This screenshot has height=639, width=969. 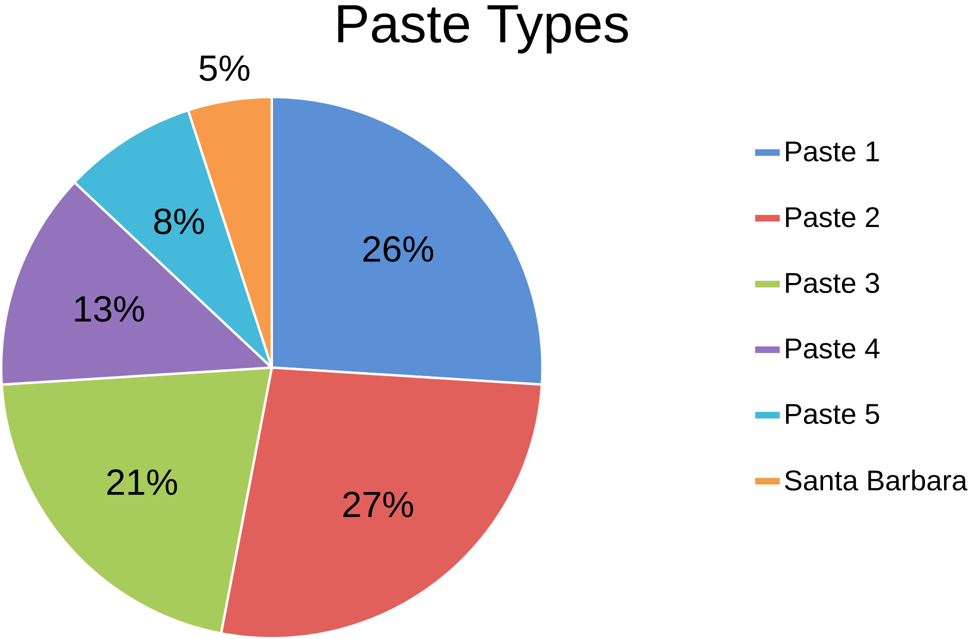 I want to click on legend-label: Paste 5, so click(x=833, y=414).